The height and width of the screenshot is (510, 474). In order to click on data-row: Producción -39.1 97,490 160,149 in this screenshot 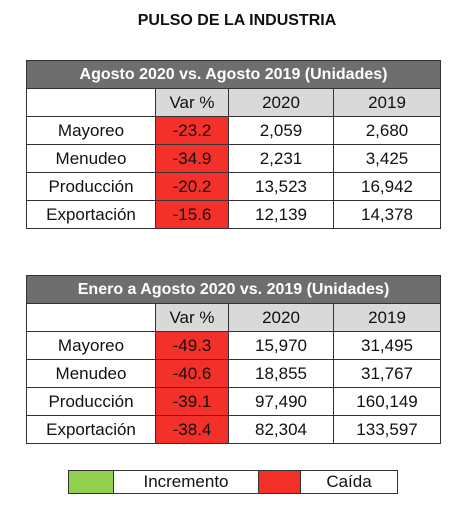, I will do `click(234, 401)`.